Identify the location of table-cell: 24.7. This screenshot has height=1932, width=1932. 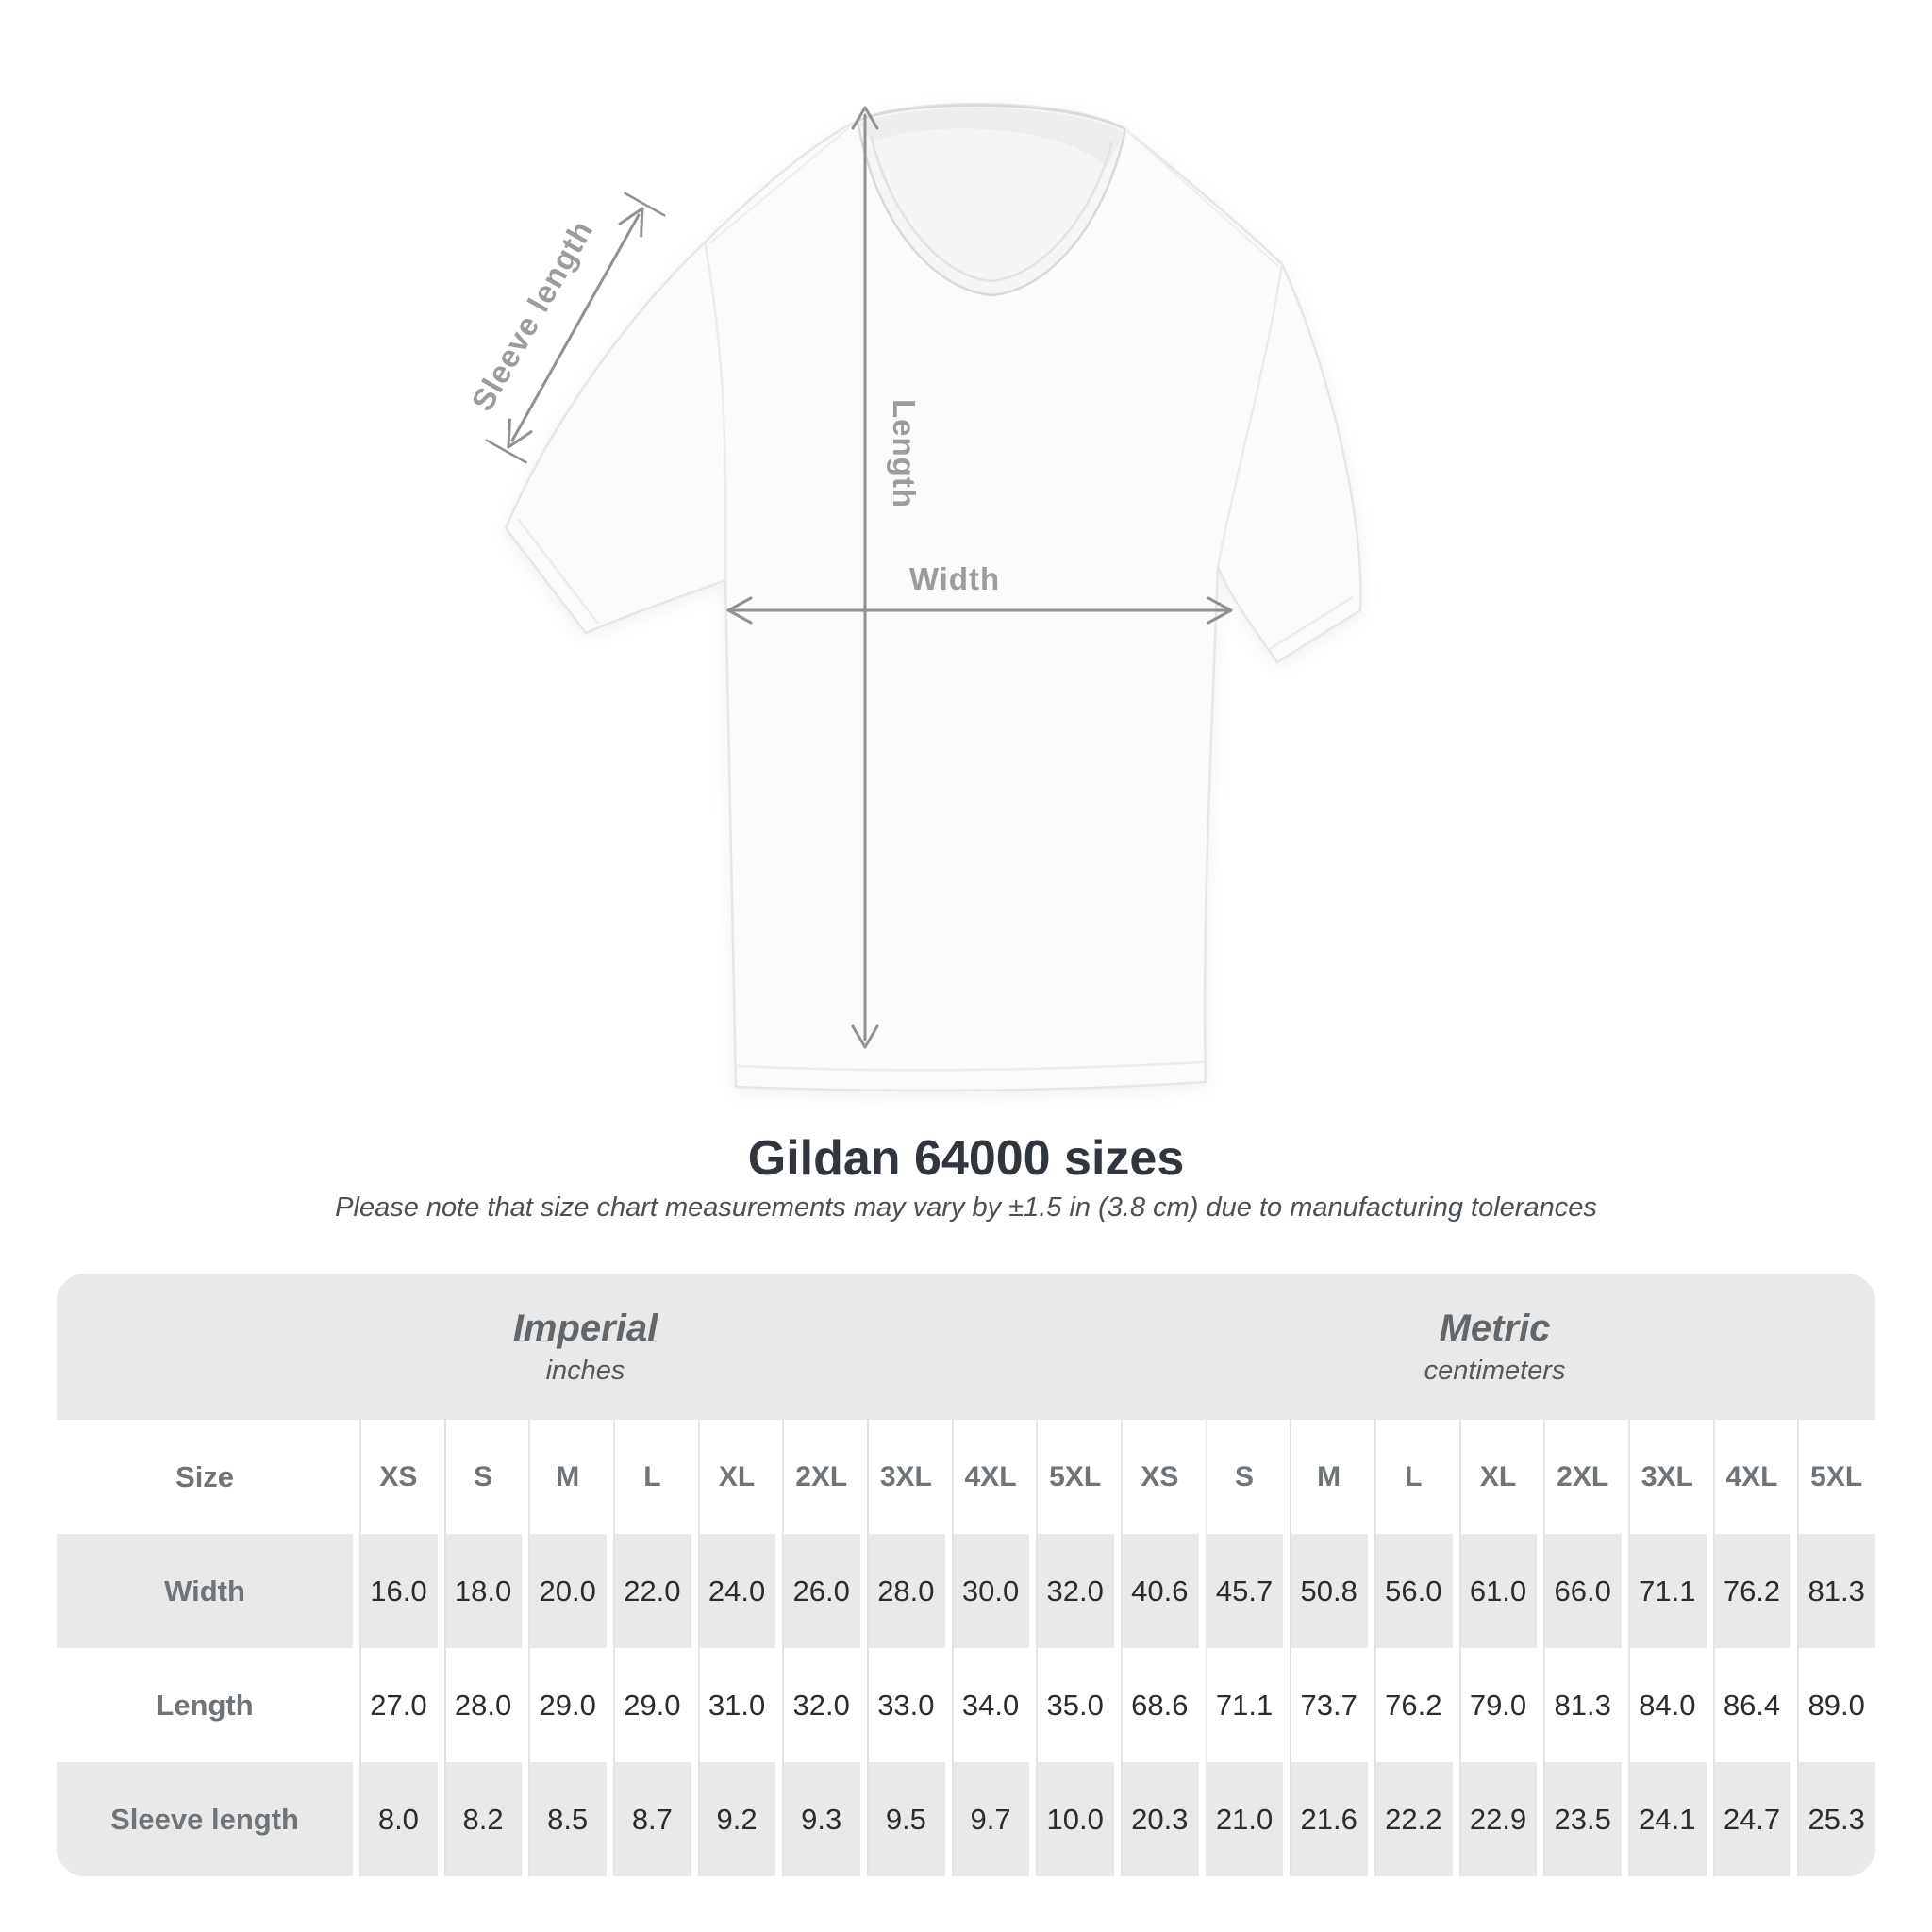
(1748, 1819).